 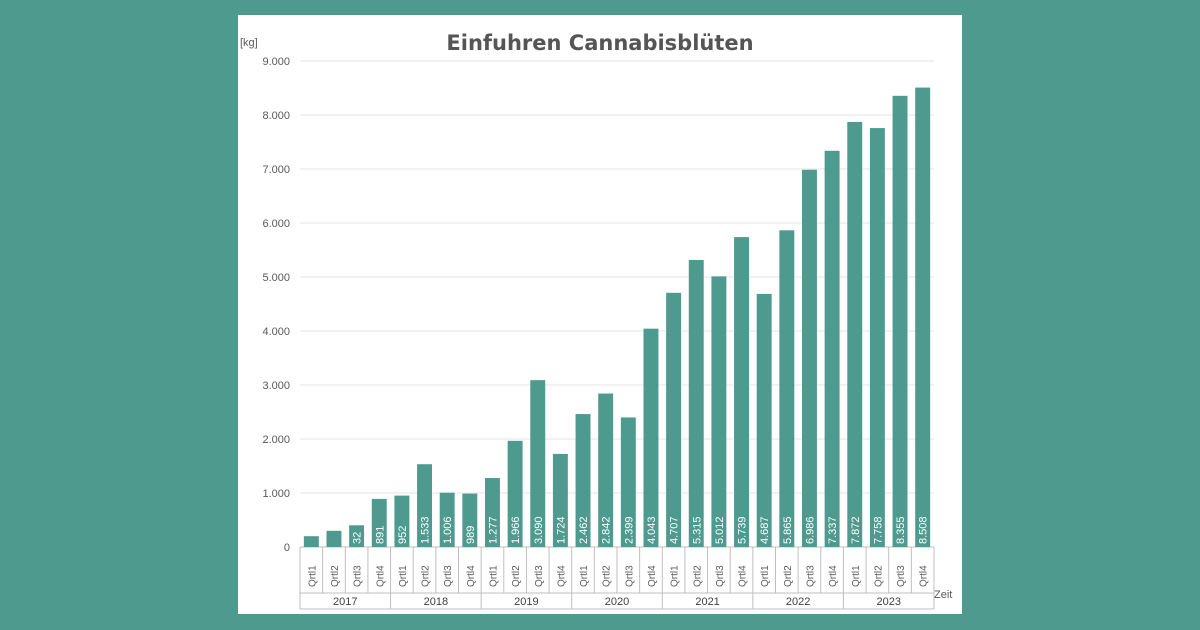 What do you see at coordinates (471, 535) in the screenshot?
I see `data-label: 989` at bounding box center [471, 535].